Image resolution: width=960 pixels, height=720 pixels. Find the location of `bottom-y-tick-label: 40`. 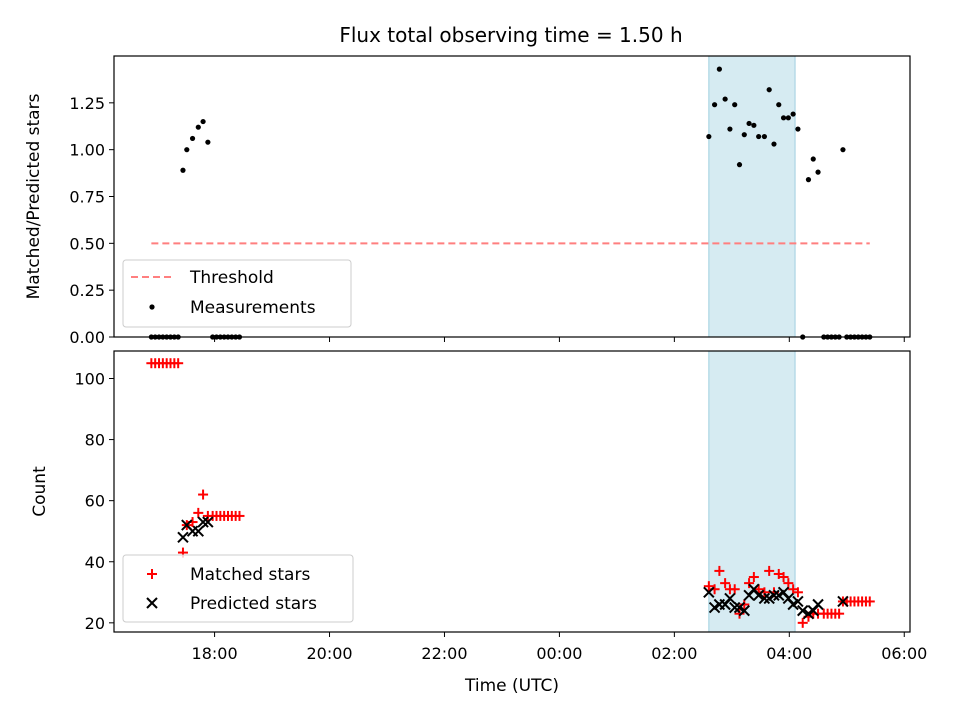

bottom-y-tick-label: 40 is located at coordinates (95, 562).